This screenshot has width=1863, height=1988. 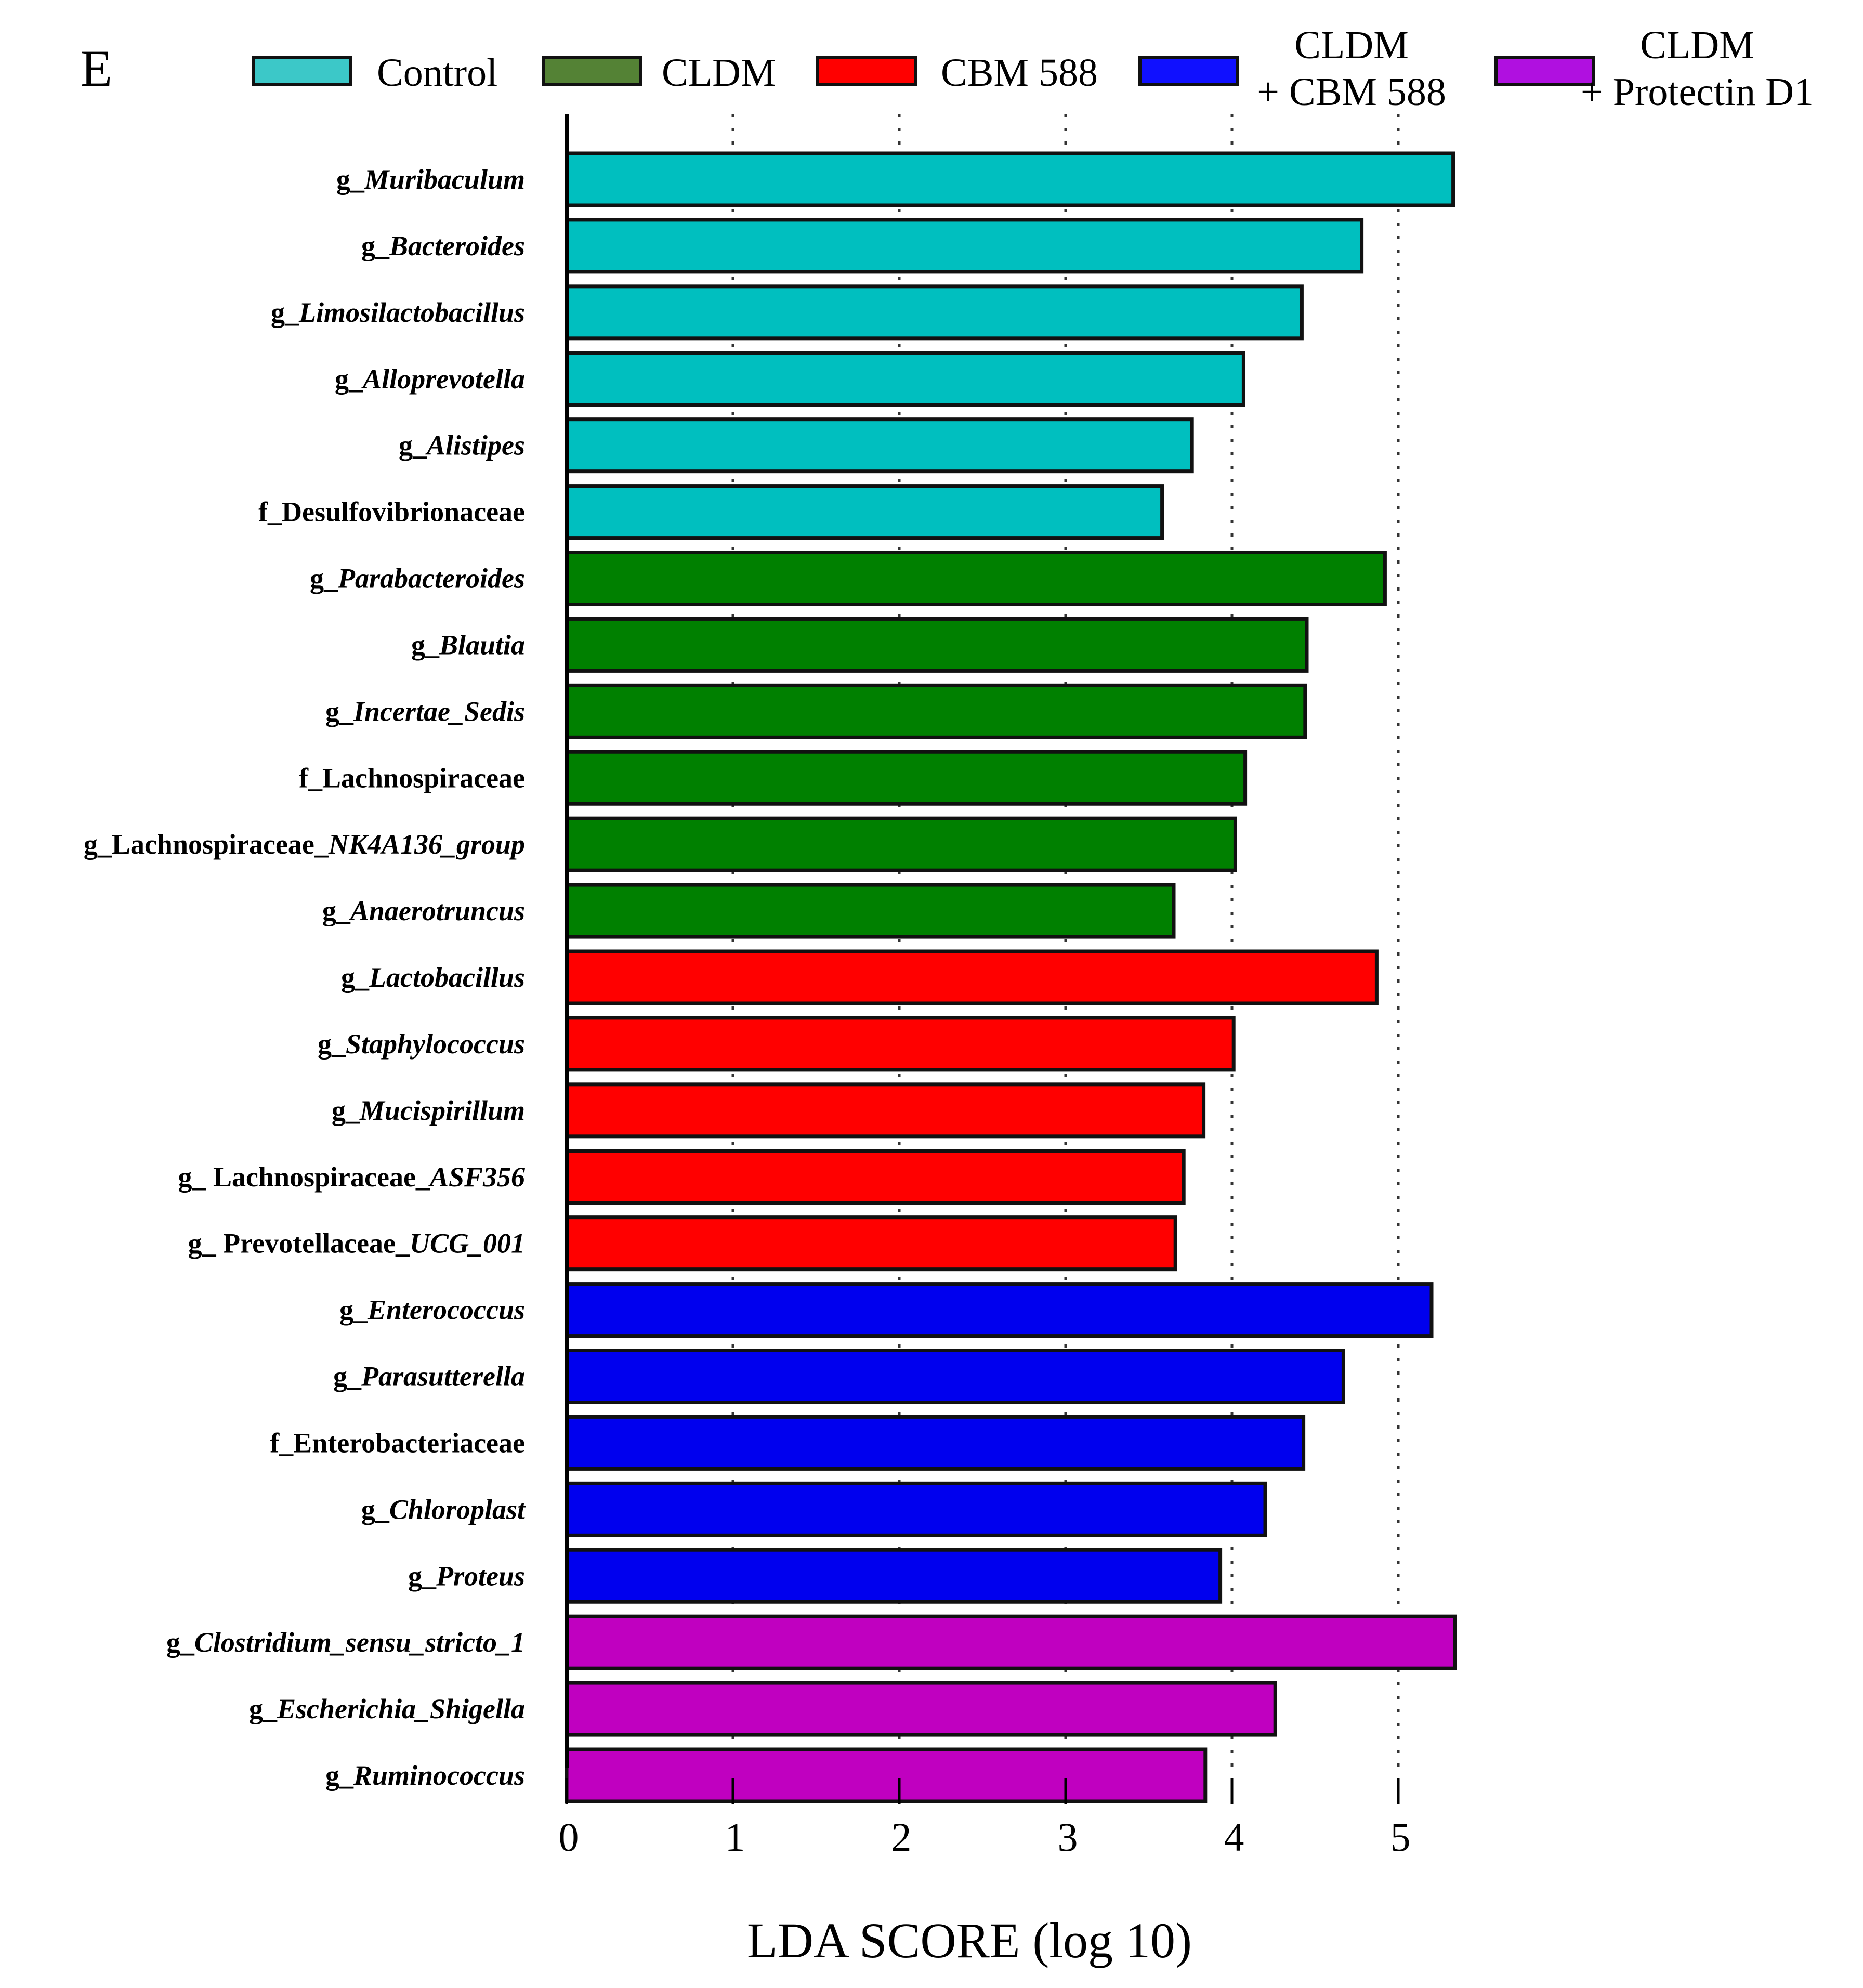 What do you see at coordinates (304, 844) in the screenshot?
I see `category-label: g_Lachnospiraceae_NK4A136_group` at bounding box center [304, 844].